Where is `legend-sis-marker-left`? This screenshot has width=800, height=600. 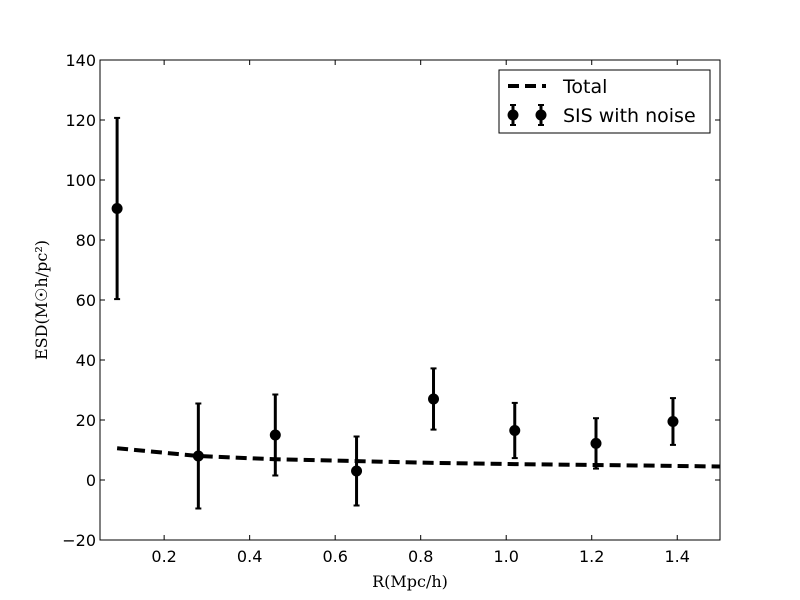 legend-sis-marker-left is located at coordinates (513, 115).